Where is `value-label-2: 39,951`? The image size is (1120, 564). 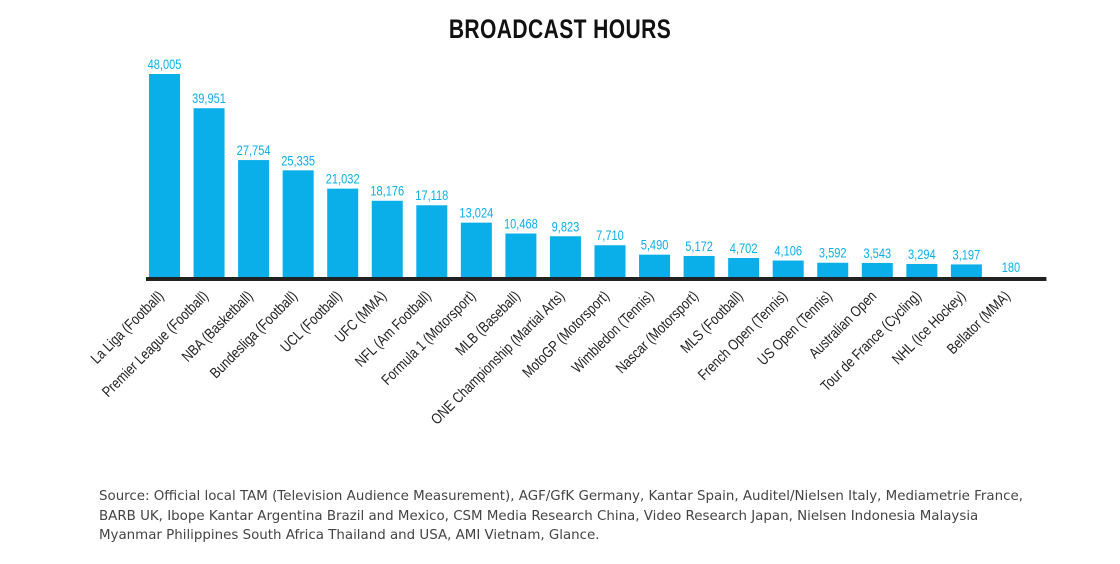
value-label-2: 39,951 is located at coordinates (209, 98).